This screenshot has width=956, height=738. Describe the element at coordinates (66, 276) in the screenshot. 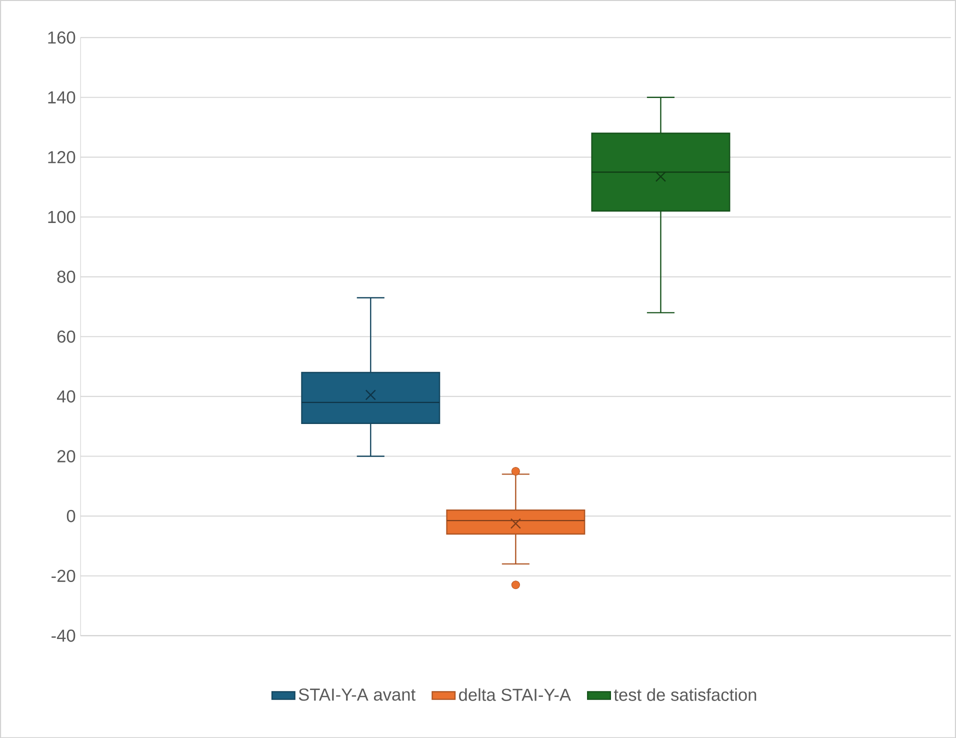

I see `y-tick-label: 80` at that location.